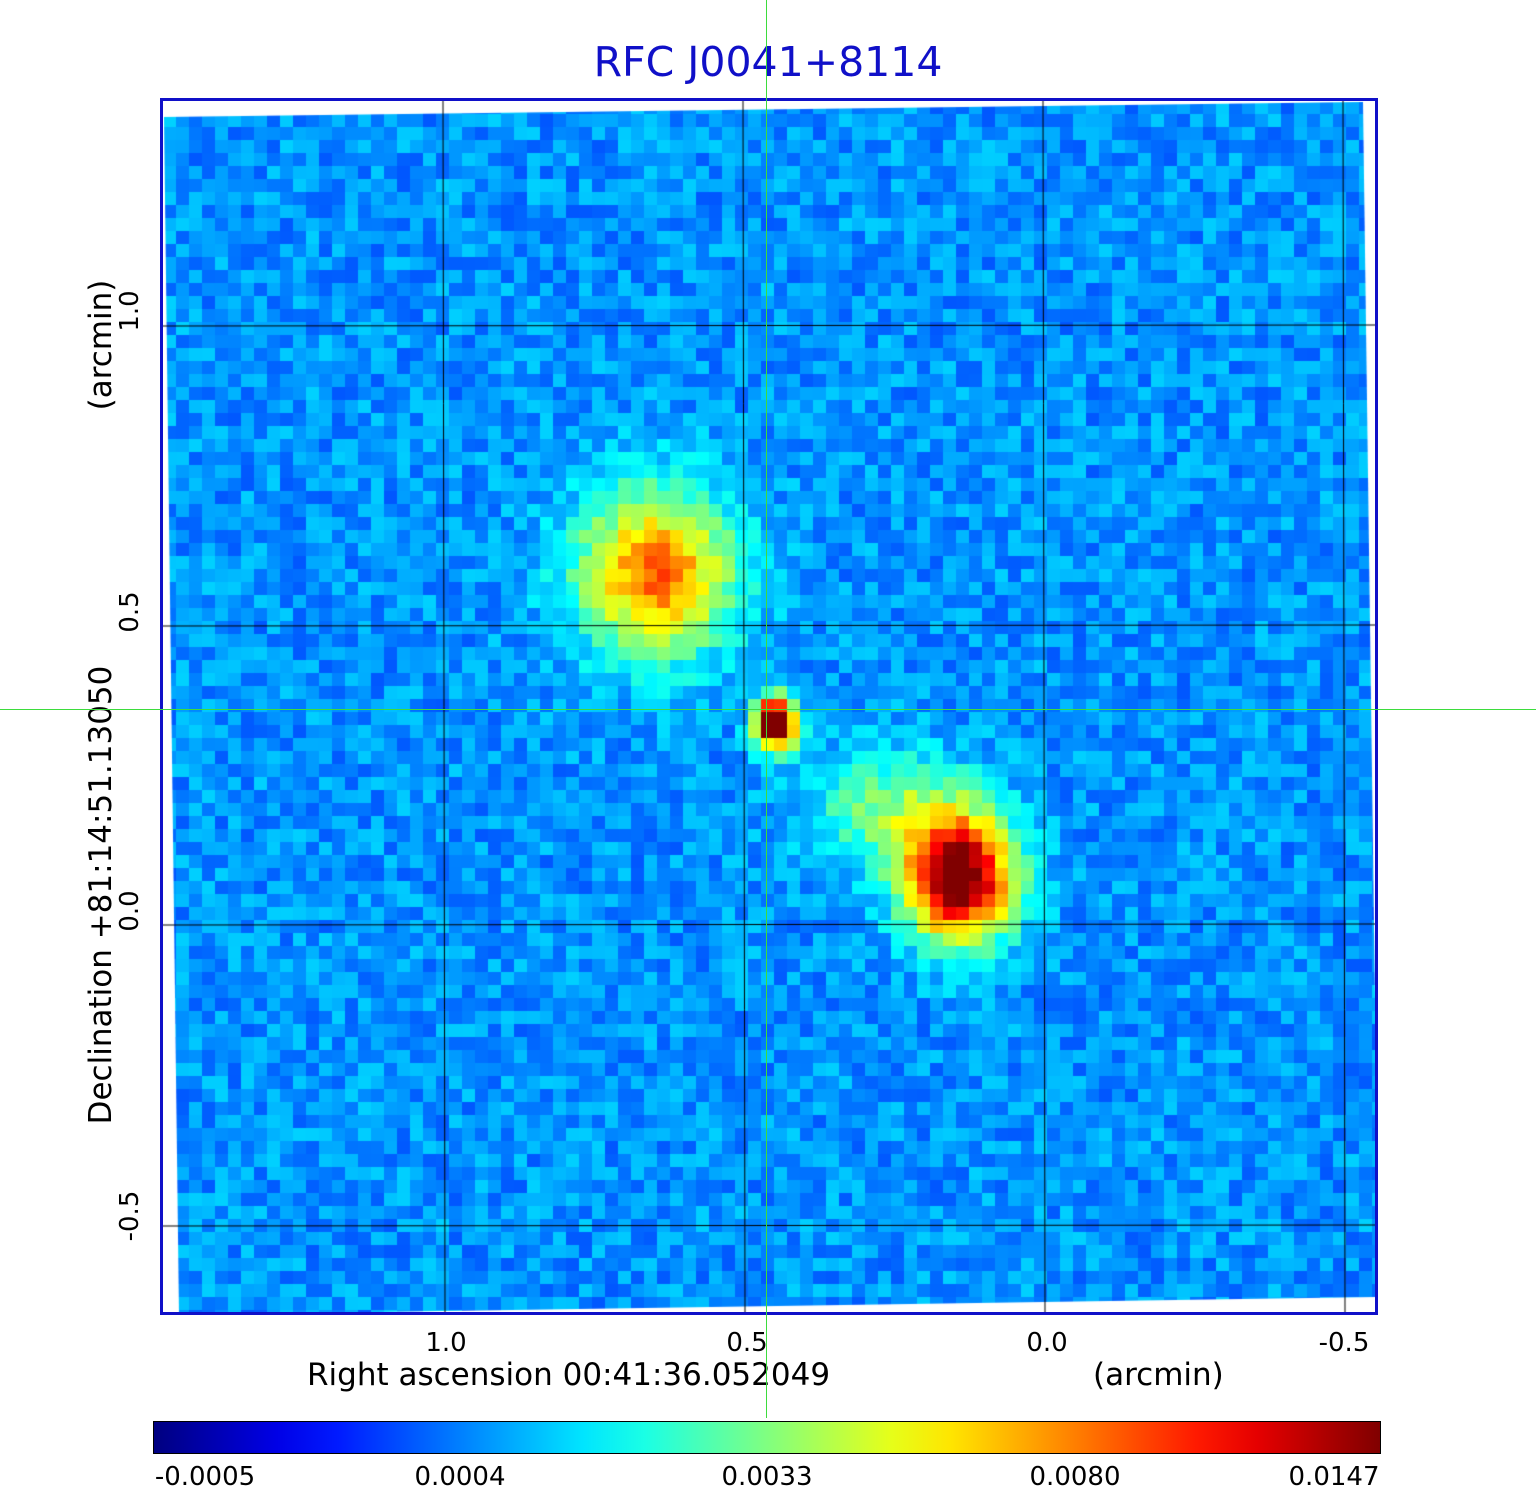 The width and height of the screenshot is (1536, 1511). What do you see at coordinates (101, 895) in the screenshot?
I see `y-axis-label: Declination +81:14:51.13050` at bounding box center [101, 895].